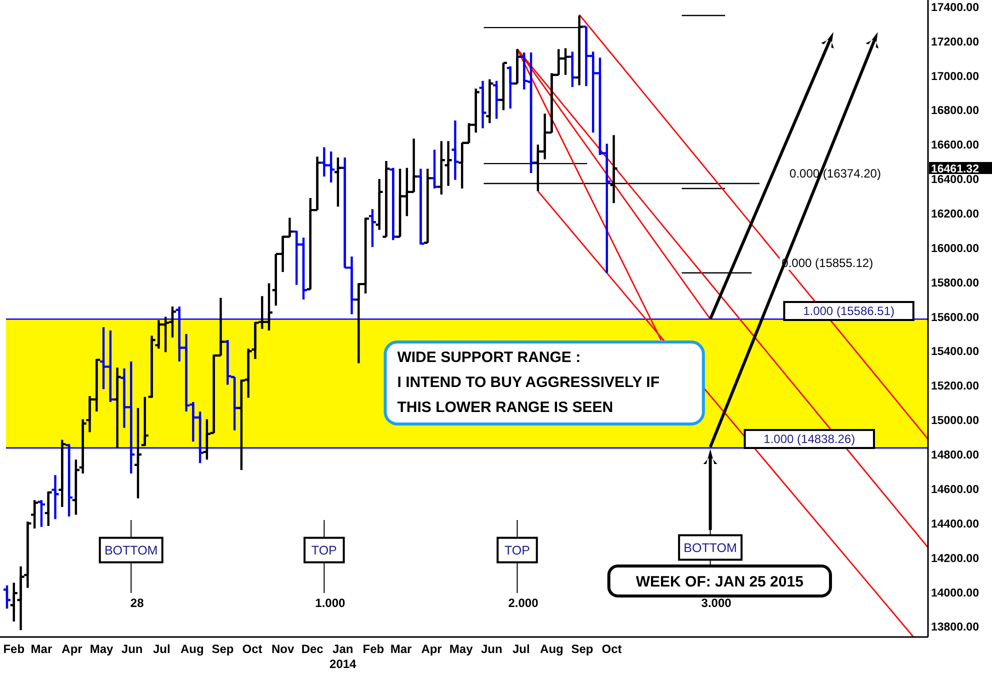  What do you see at coordinates (955, 146) in the screenshot?
I see `y-tick-label: 16600.00` at bounding box center [955, 146].